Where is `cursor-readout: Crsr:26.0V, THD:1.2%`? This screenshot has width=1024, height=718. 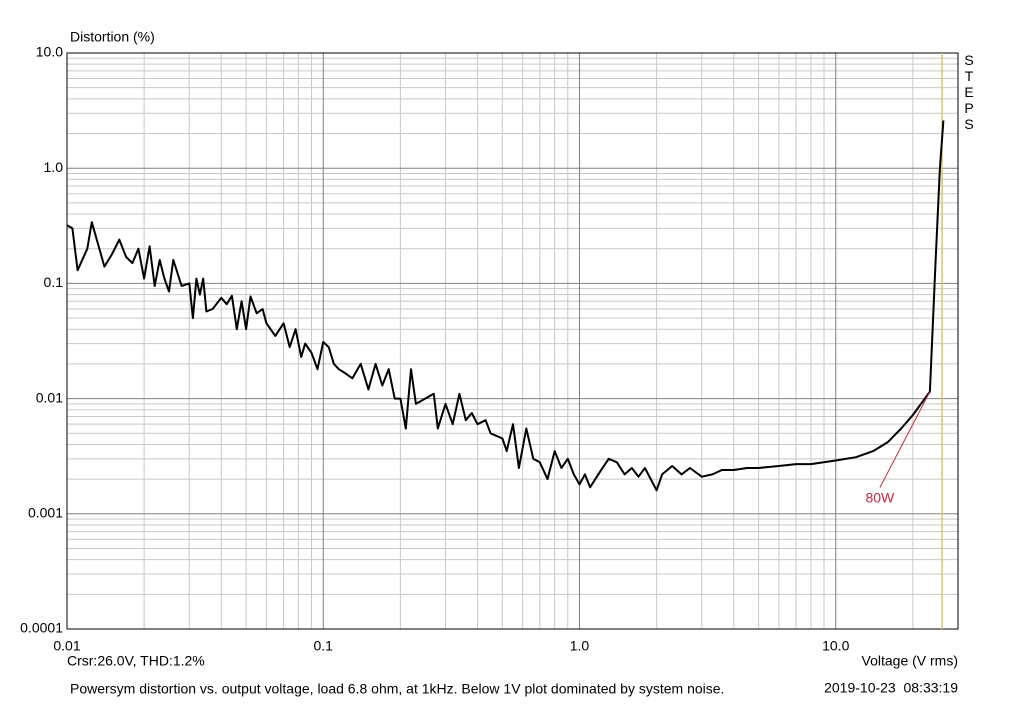
cursor-readout: Crsr:26.0V, THD:1.2% is located at coordinates (136, 661).